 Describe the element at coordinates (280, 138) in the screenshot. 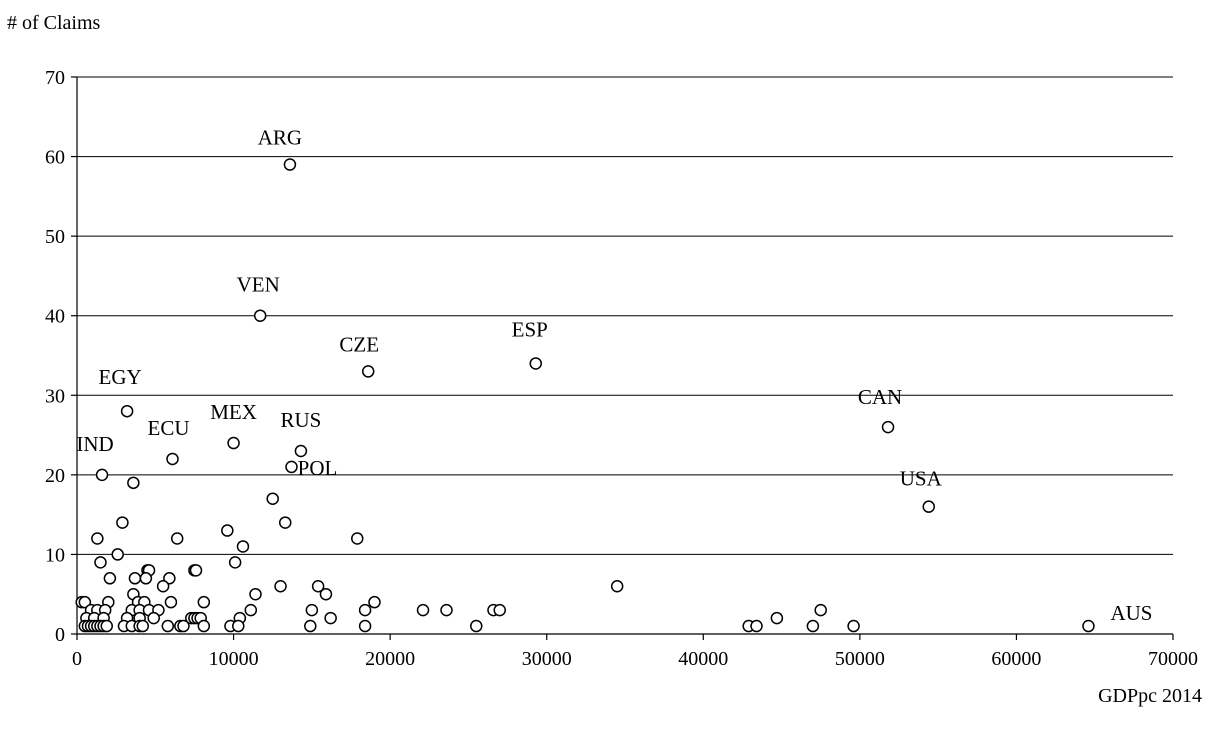

I see `annotation-arg: ARG` at that location.